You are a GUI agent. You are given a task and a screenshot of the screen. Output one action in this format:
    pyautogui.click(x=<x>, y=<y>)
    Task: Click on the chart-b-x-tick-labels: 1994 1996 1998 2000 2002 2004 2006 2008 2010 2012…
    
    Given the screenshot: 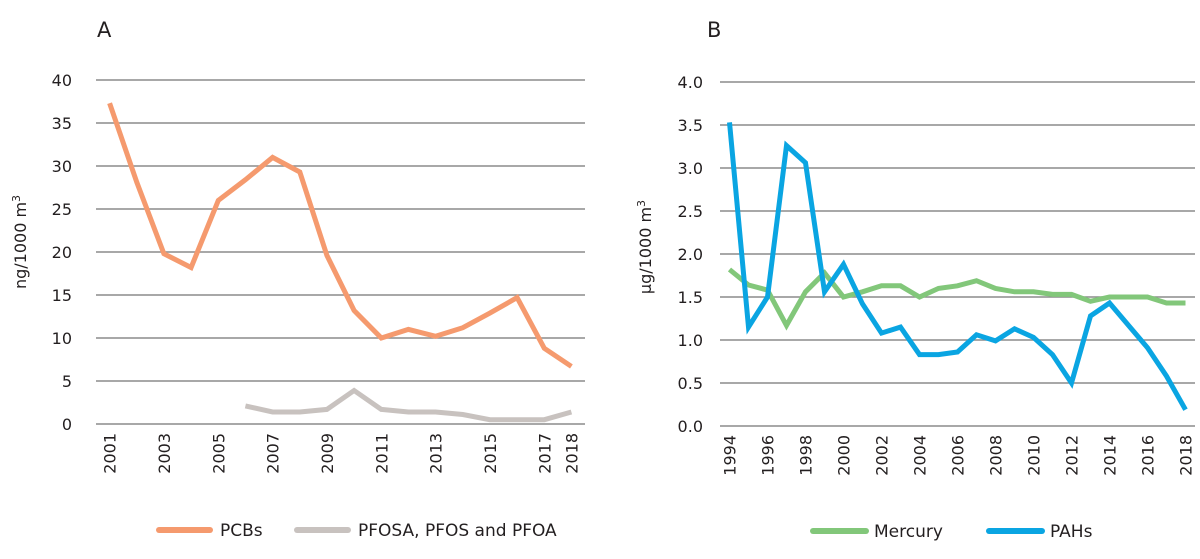 What is the action you would take?
    pyautogui.click(x=958, y=455)
    